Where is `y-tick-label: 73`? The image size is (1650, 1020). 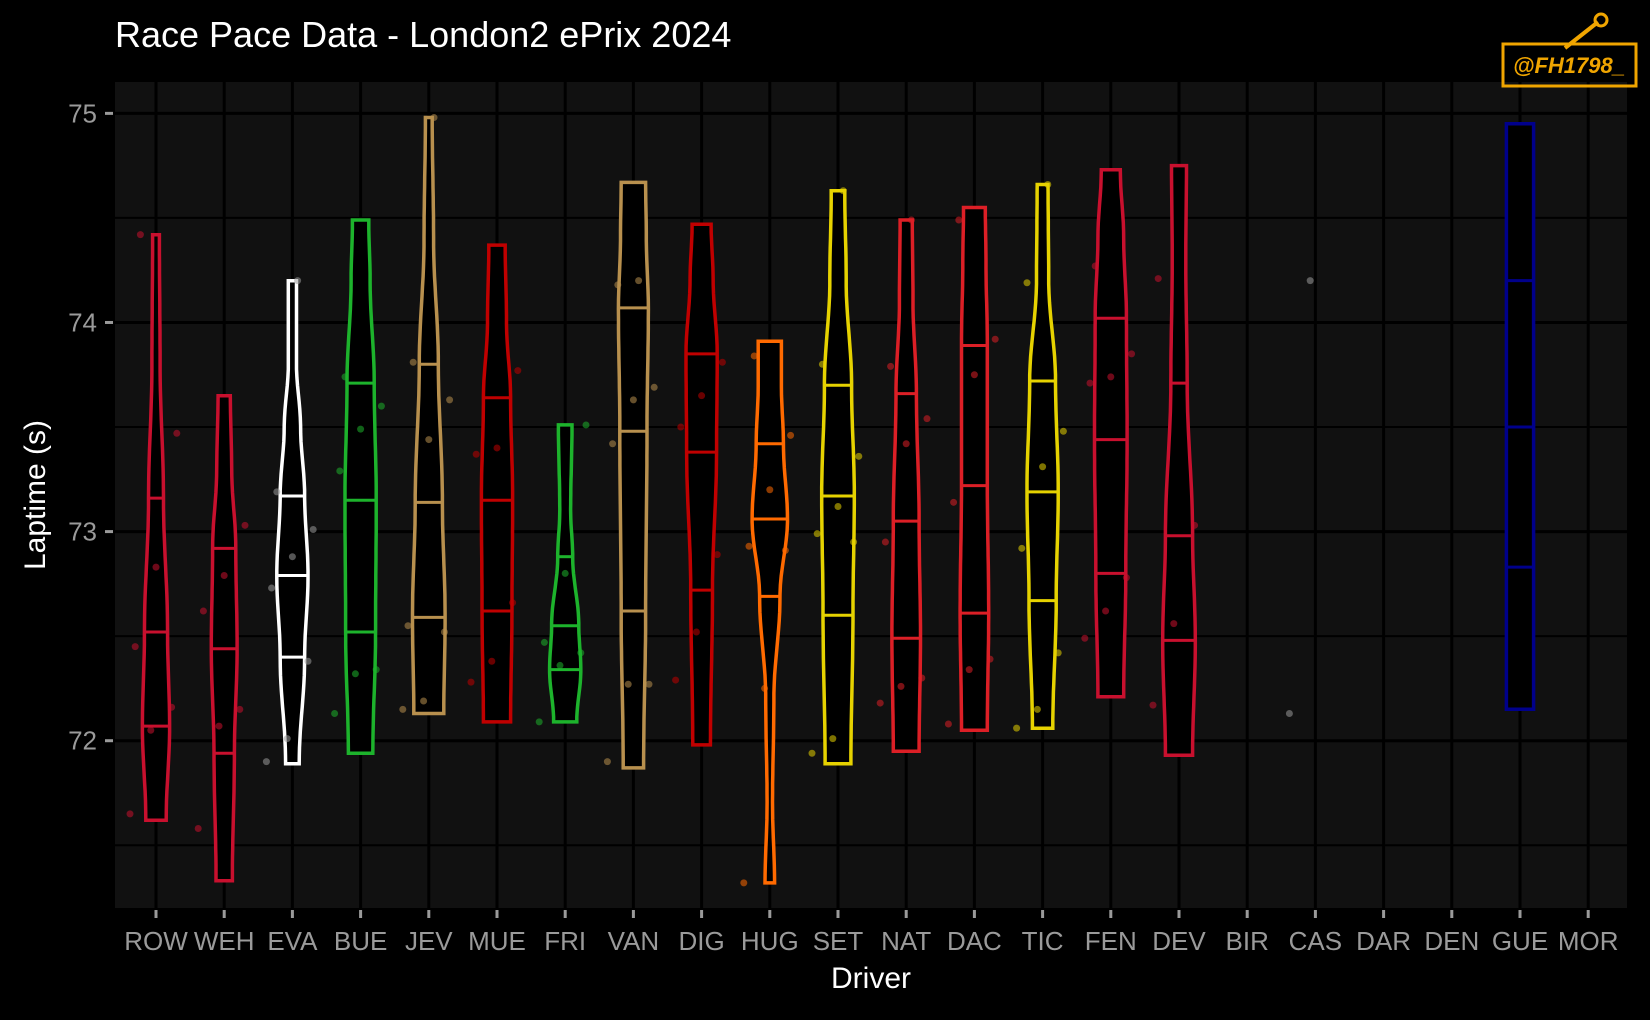
y-tick-label: 73 is located at coordinates (82, 532).